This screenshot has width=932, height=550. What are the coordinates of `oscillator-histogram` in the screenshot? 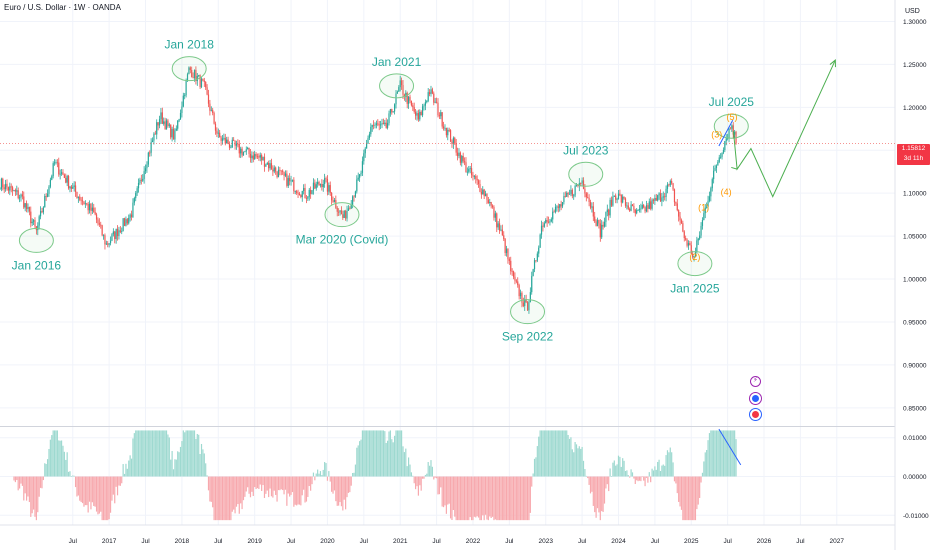 It's located at (377, 474).